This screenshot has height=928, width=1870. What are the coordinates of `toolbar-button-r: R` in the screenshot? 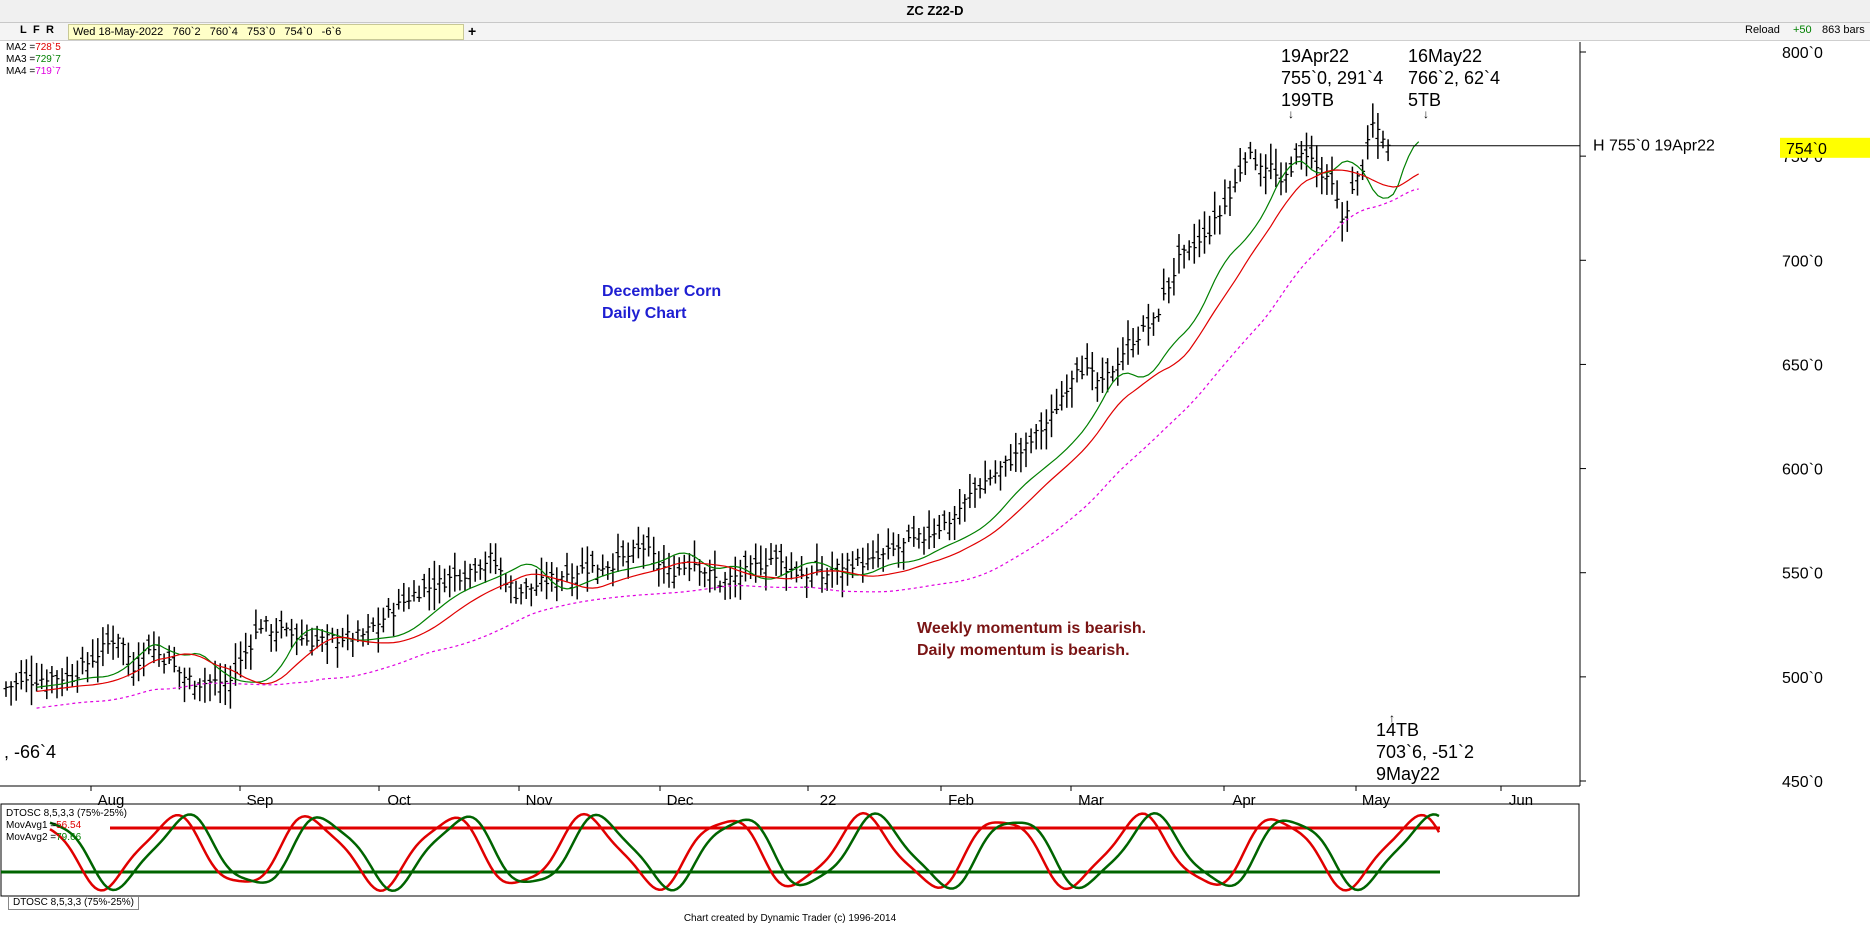 It's located at (50, 30).